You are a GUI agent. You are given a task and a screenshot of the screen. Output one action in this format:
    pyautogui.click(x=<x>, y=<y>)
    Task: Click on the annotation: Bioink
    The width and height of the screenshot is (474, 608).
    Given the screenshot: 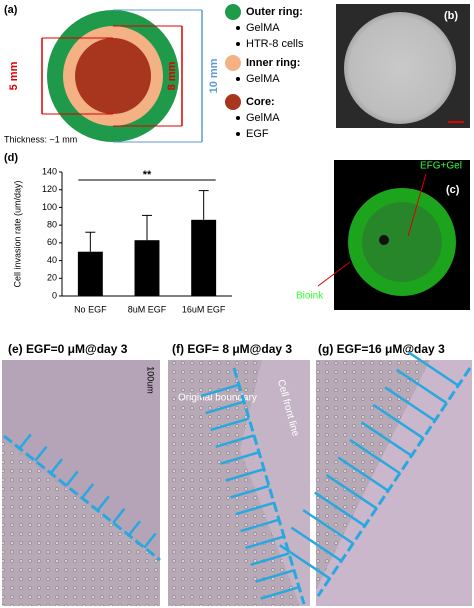 What is the action you would take?
    pyautogui.click(x=310, y=296)
    